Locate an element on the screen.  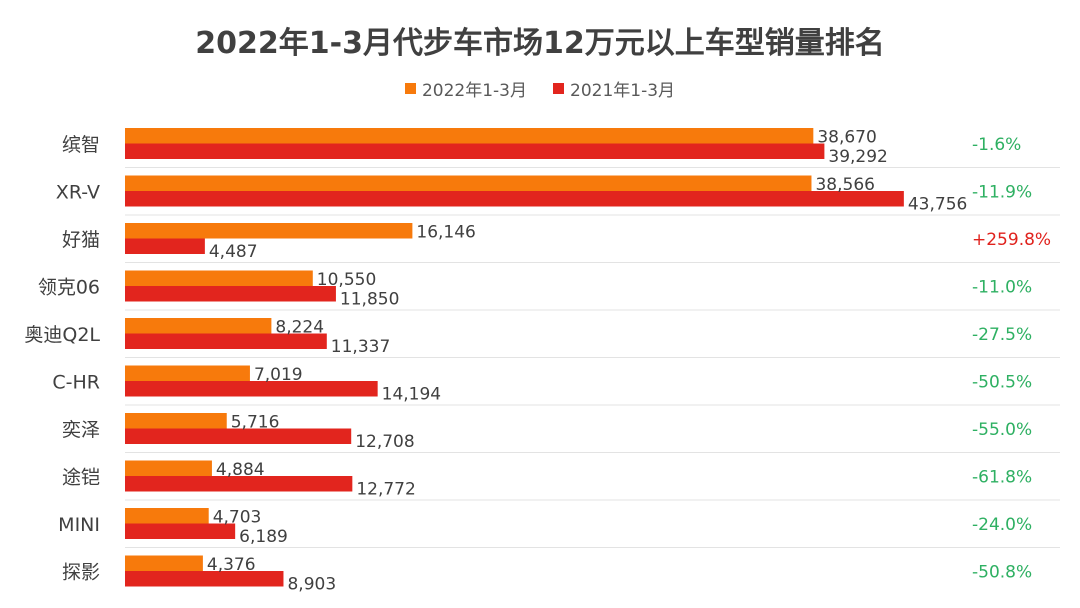
legend-swatch-2021 is located at coordinates (558, 88).